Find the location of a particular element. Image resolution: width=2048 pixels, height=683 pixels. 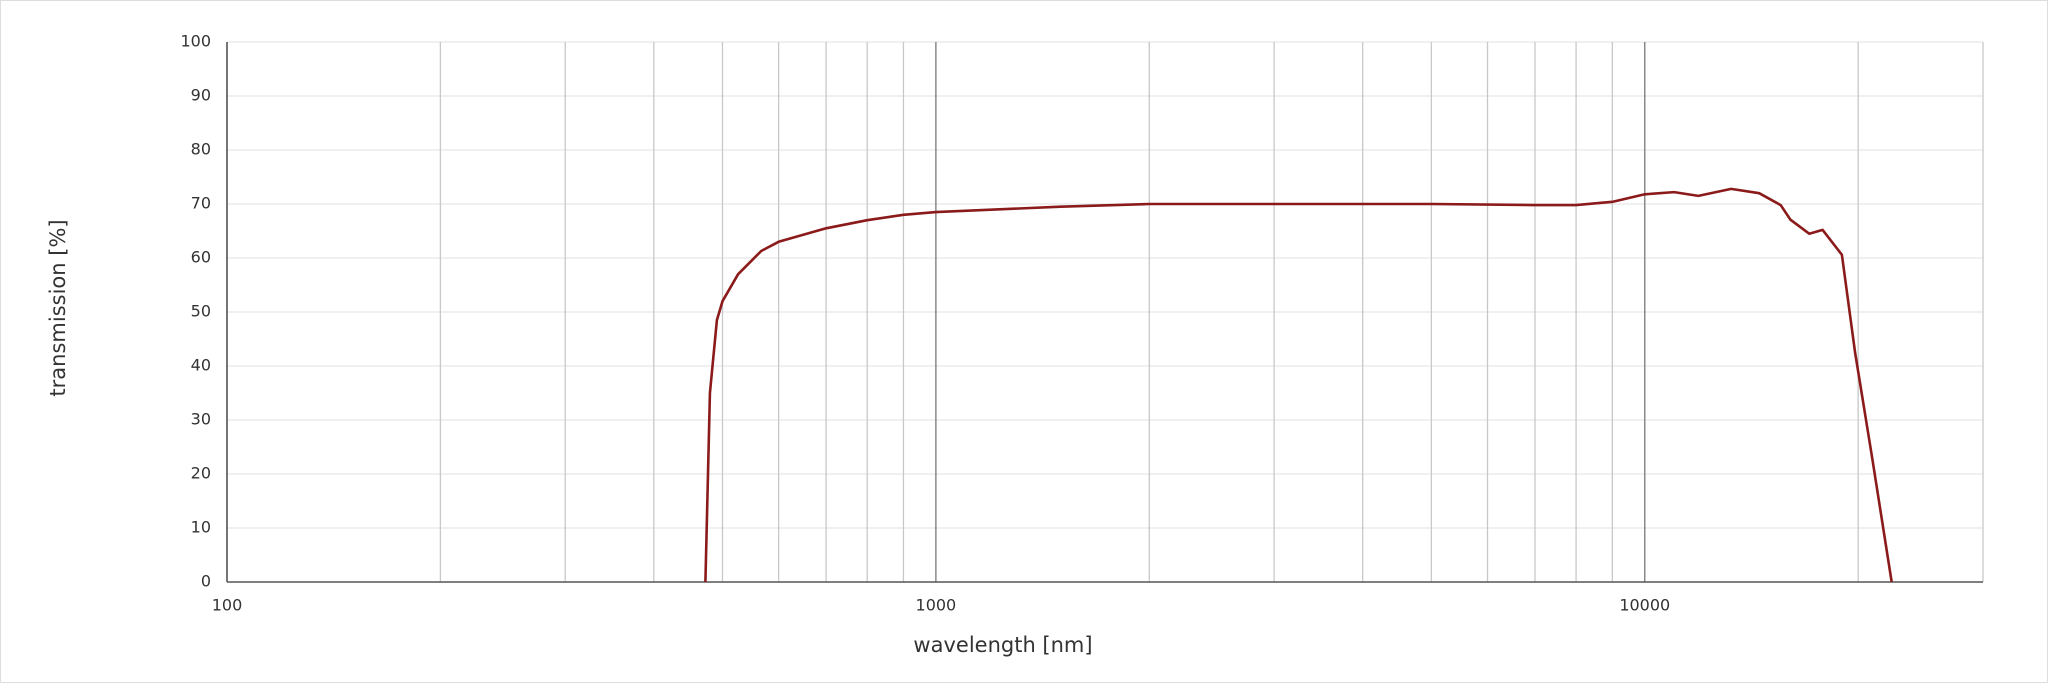

y-tick-label: 40 is located at coordinates (201, 365).